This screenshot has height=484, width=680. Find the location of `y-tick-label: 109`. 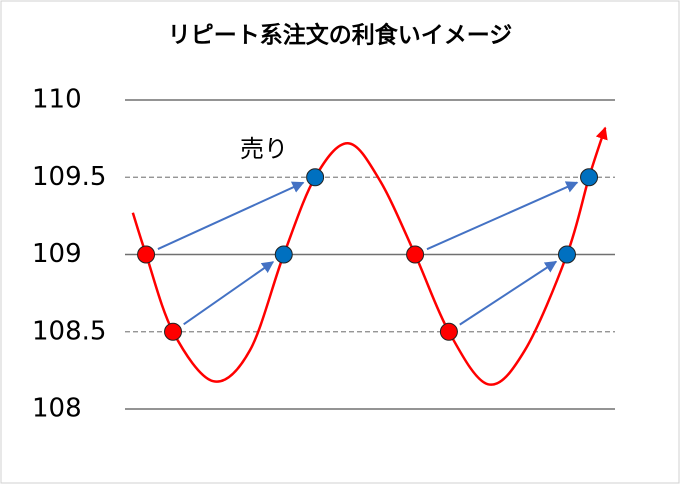

y-tick-label: 109 is located at coordinates (57, 254).